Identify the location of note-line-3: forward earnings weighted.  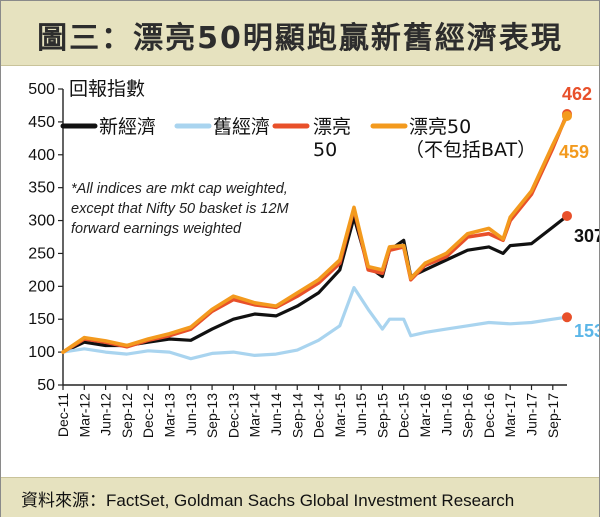
(156, 229).